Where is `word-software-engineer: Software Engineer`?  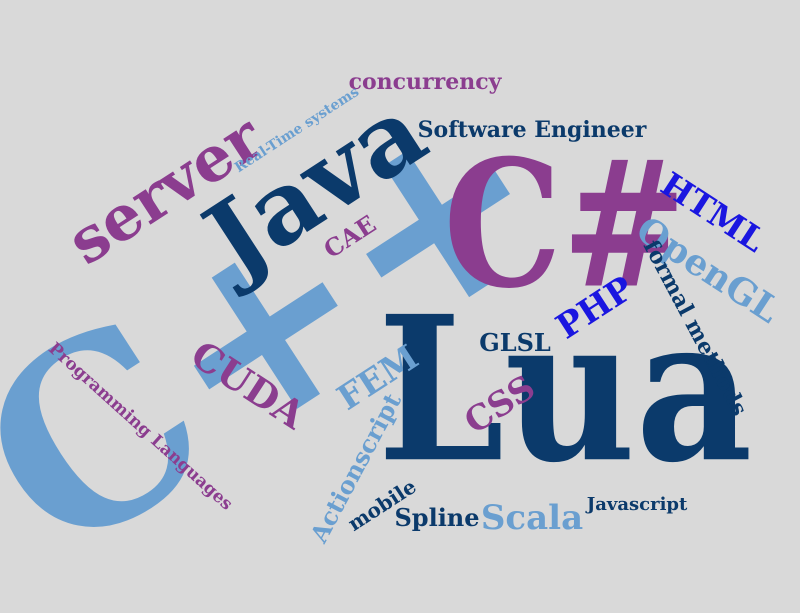 word-software-engineer: Software Engineer is located at coordinates (532, 130).